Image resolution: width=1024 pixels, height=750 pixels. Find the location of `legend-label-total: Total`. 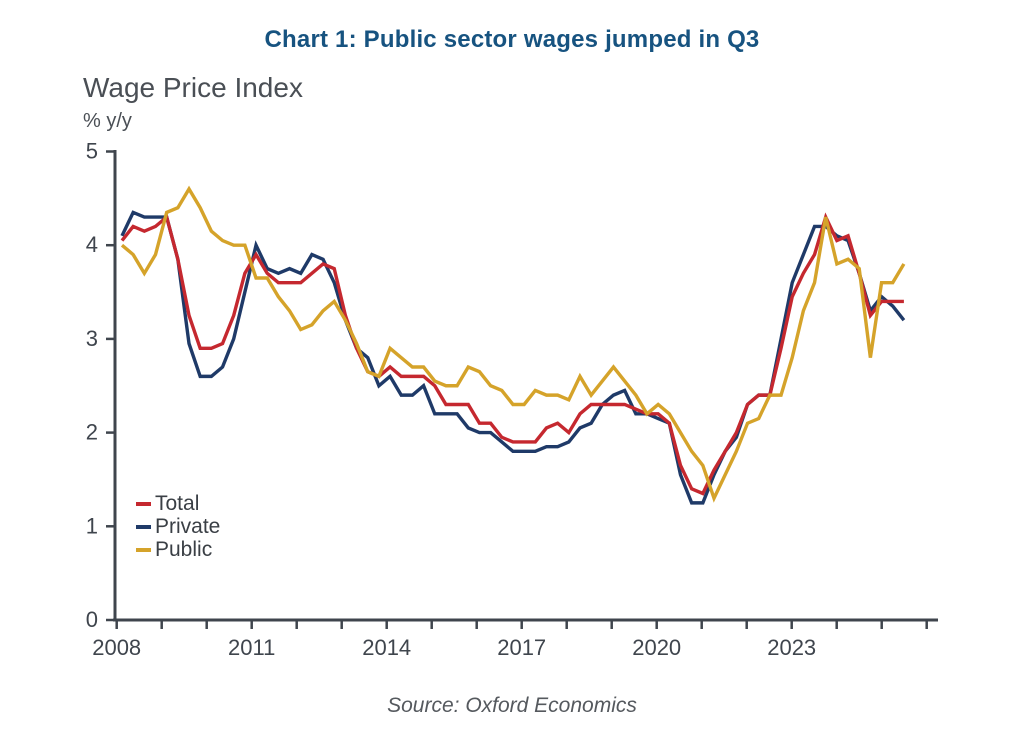

legend-label-total: Total is located at coordinates (177, 503).